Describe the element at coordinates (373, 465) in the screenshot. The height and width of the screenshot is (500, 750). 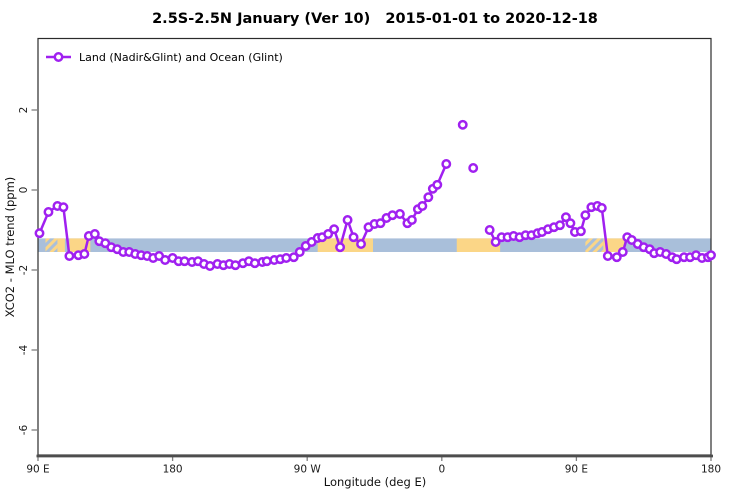
I see `x-axis: 90 E 180 90 W 0 90 E 180` at that location.